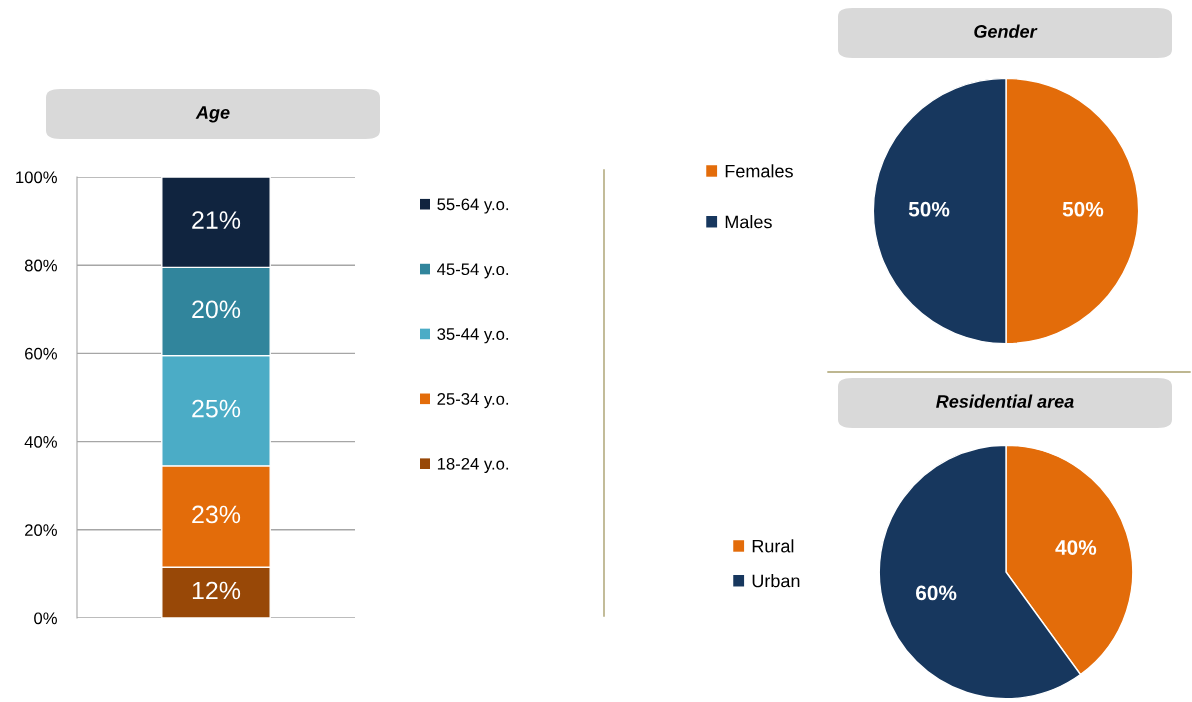 The image size is (1192, 702). What do you see at coordinates (473, 401) in the screenshot?
I see `legend-label: 25-34 y.o.` at bounding box center [473, 401].